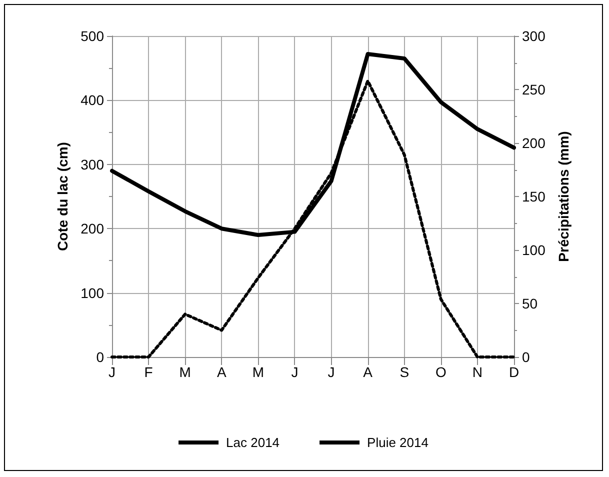 The width and height of the screenshot is (609, 477). What do you see at coordinates (477, 372) in the screenshot?
I see `x-tick-label: N` at bounding box center [477, 372].